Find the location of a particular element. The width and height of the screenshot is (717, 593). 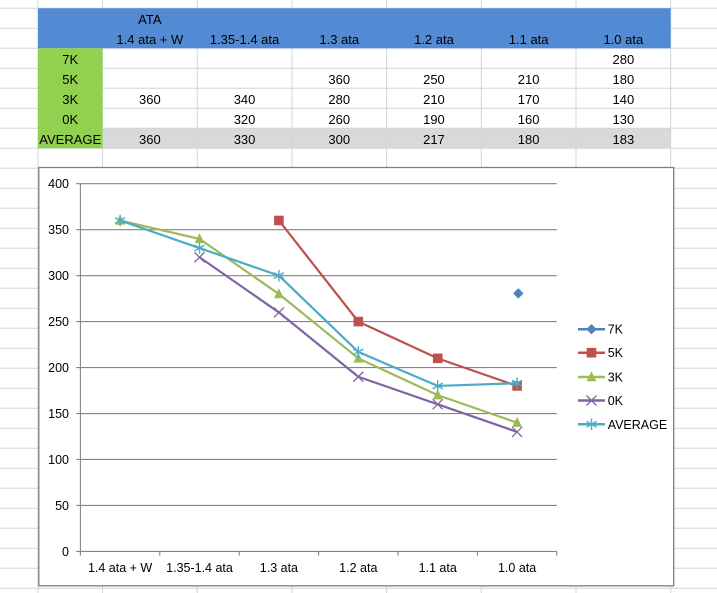

svg-text: 190 is located at coordinates (434, 119).